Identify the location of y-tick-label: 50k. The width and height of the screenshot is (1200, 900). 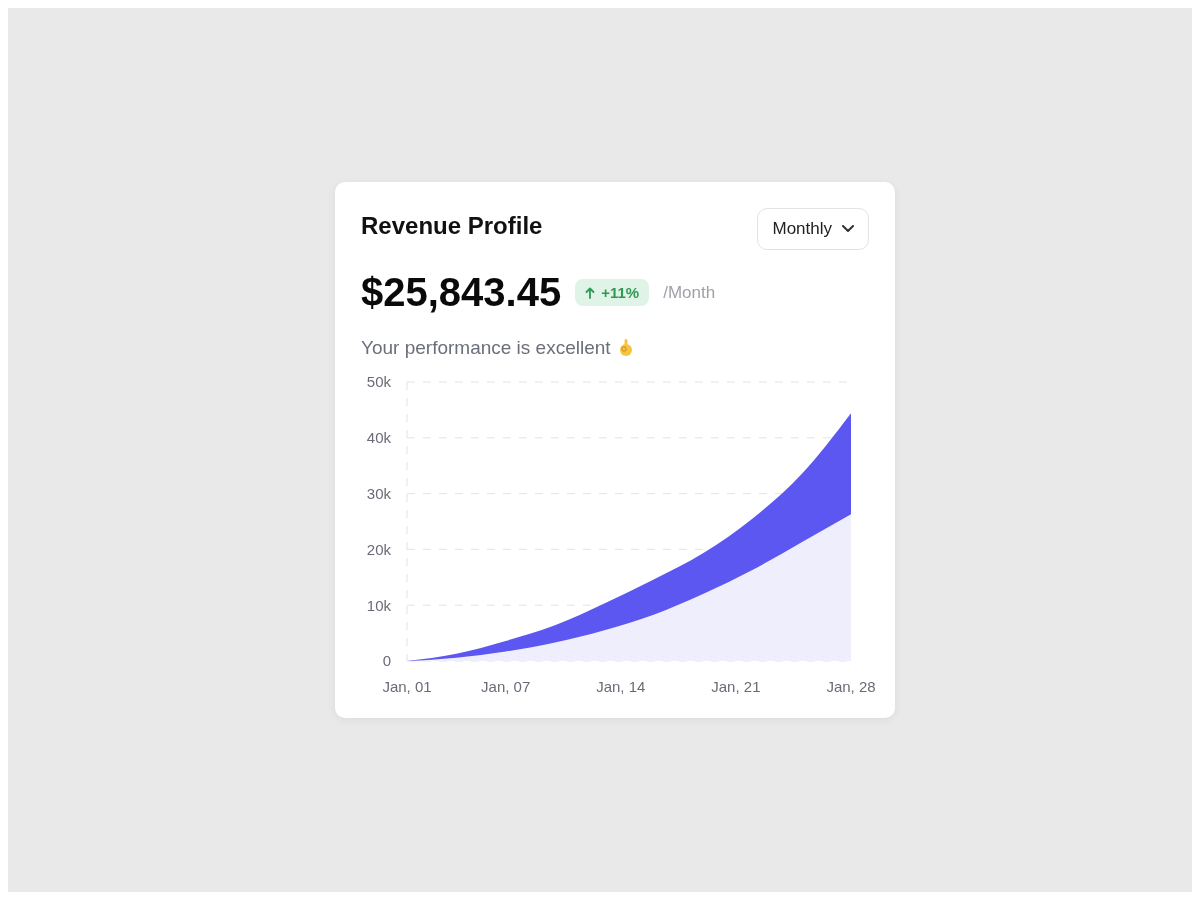
(379, 382).